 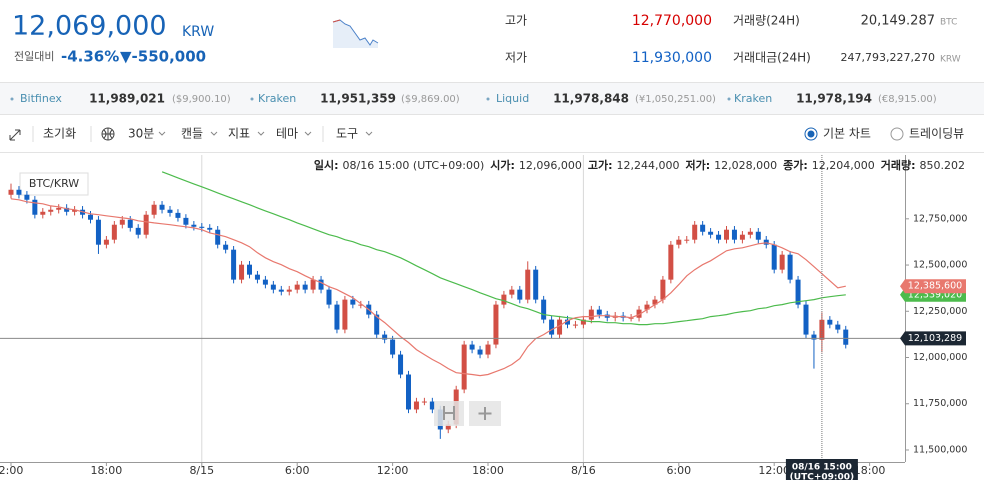 I want to click on value-badge-label: 12,385,600, so click(x=935, y=286).